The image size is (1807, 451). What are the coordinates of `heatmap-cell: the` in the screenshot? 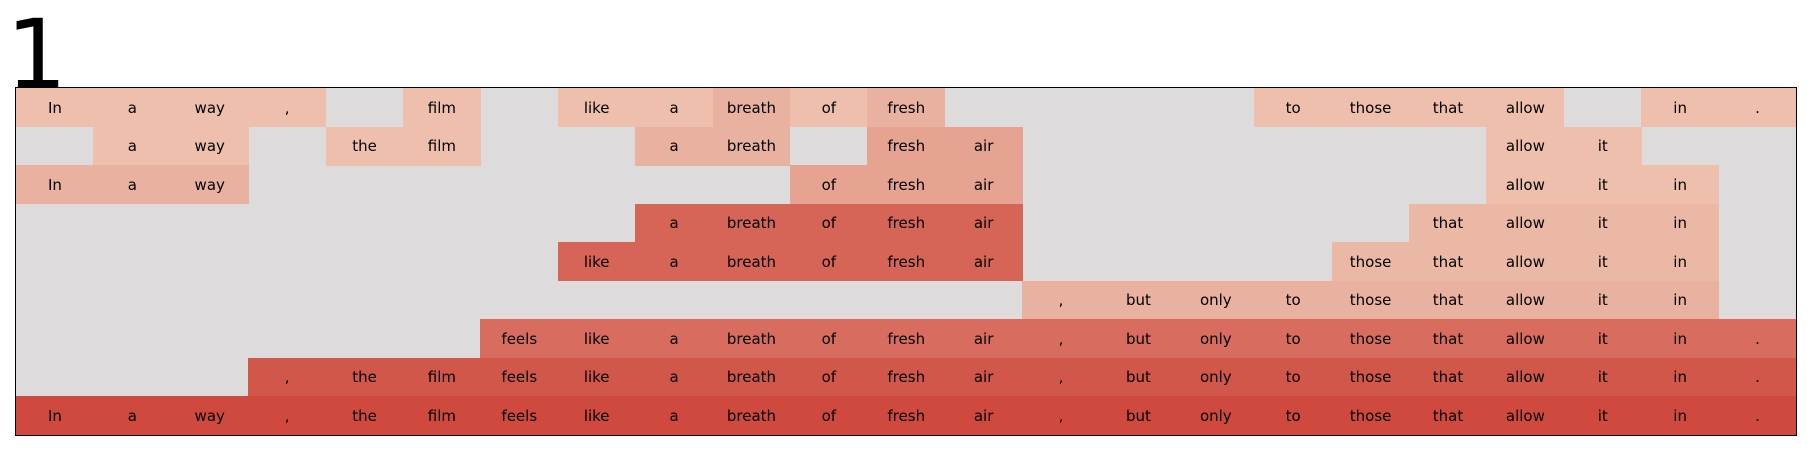 It's located at (364, 416).